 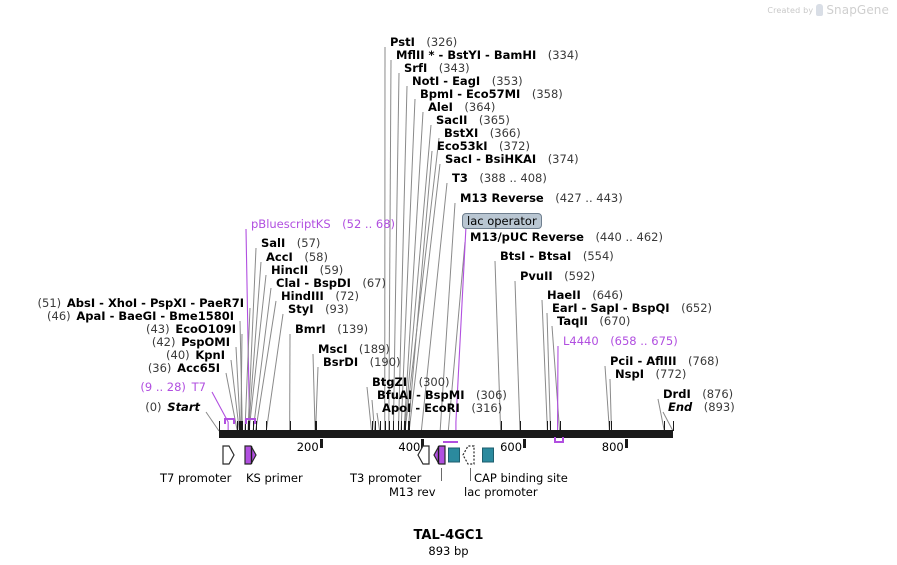 I want to click on label-position: (43), so click(x=158, y=329).